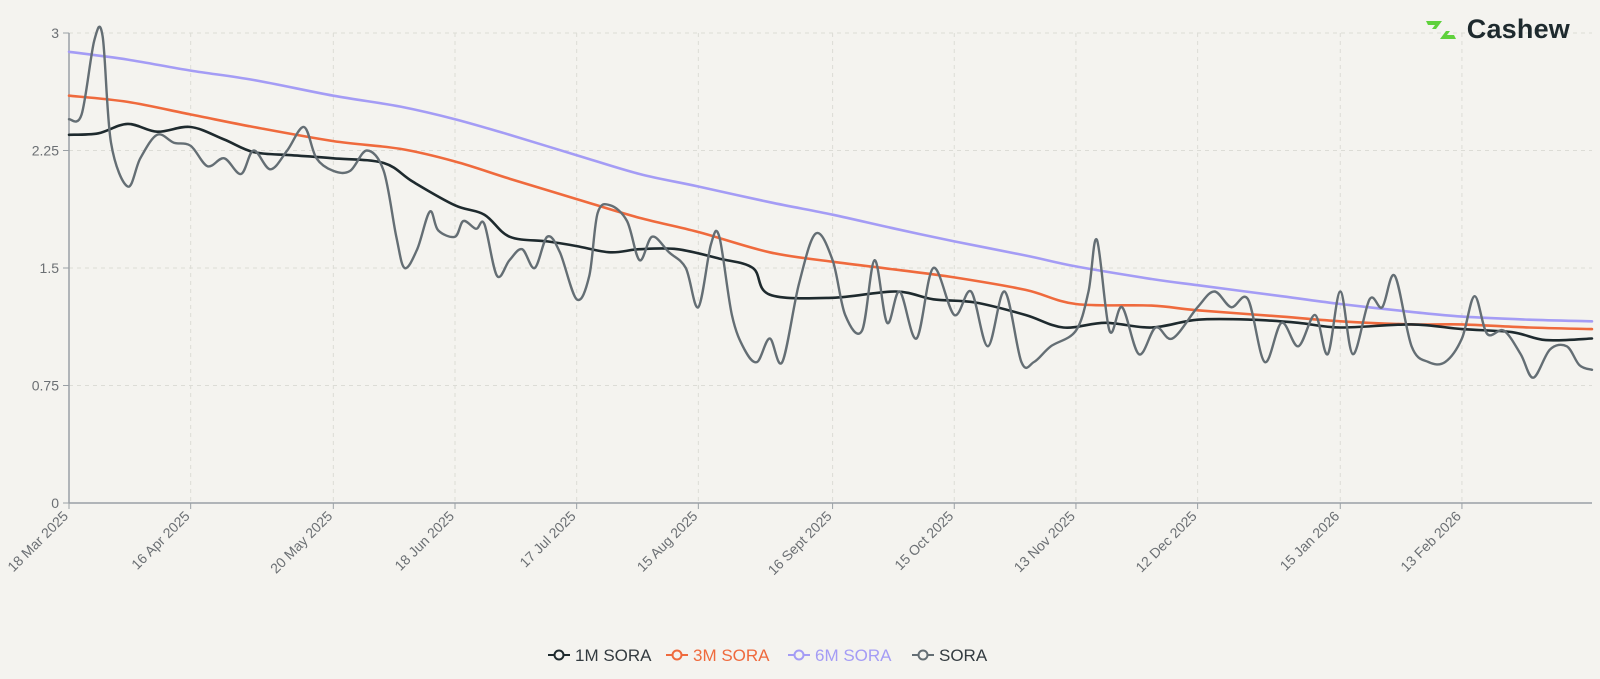  Describe the element at coordinates (55, 33) in the screenshot. I see `y-tick-label: 3` at that location.